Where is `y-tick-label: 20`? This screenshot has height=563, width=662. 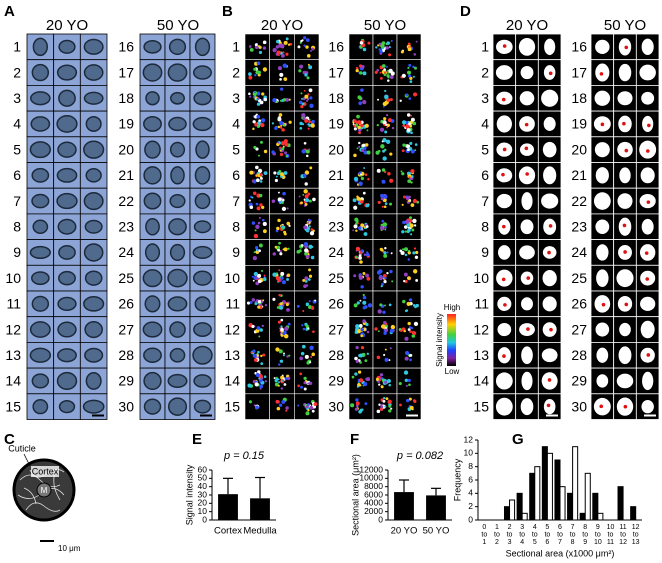
y-tick-label: 20 is located at coordinates (203, 503).